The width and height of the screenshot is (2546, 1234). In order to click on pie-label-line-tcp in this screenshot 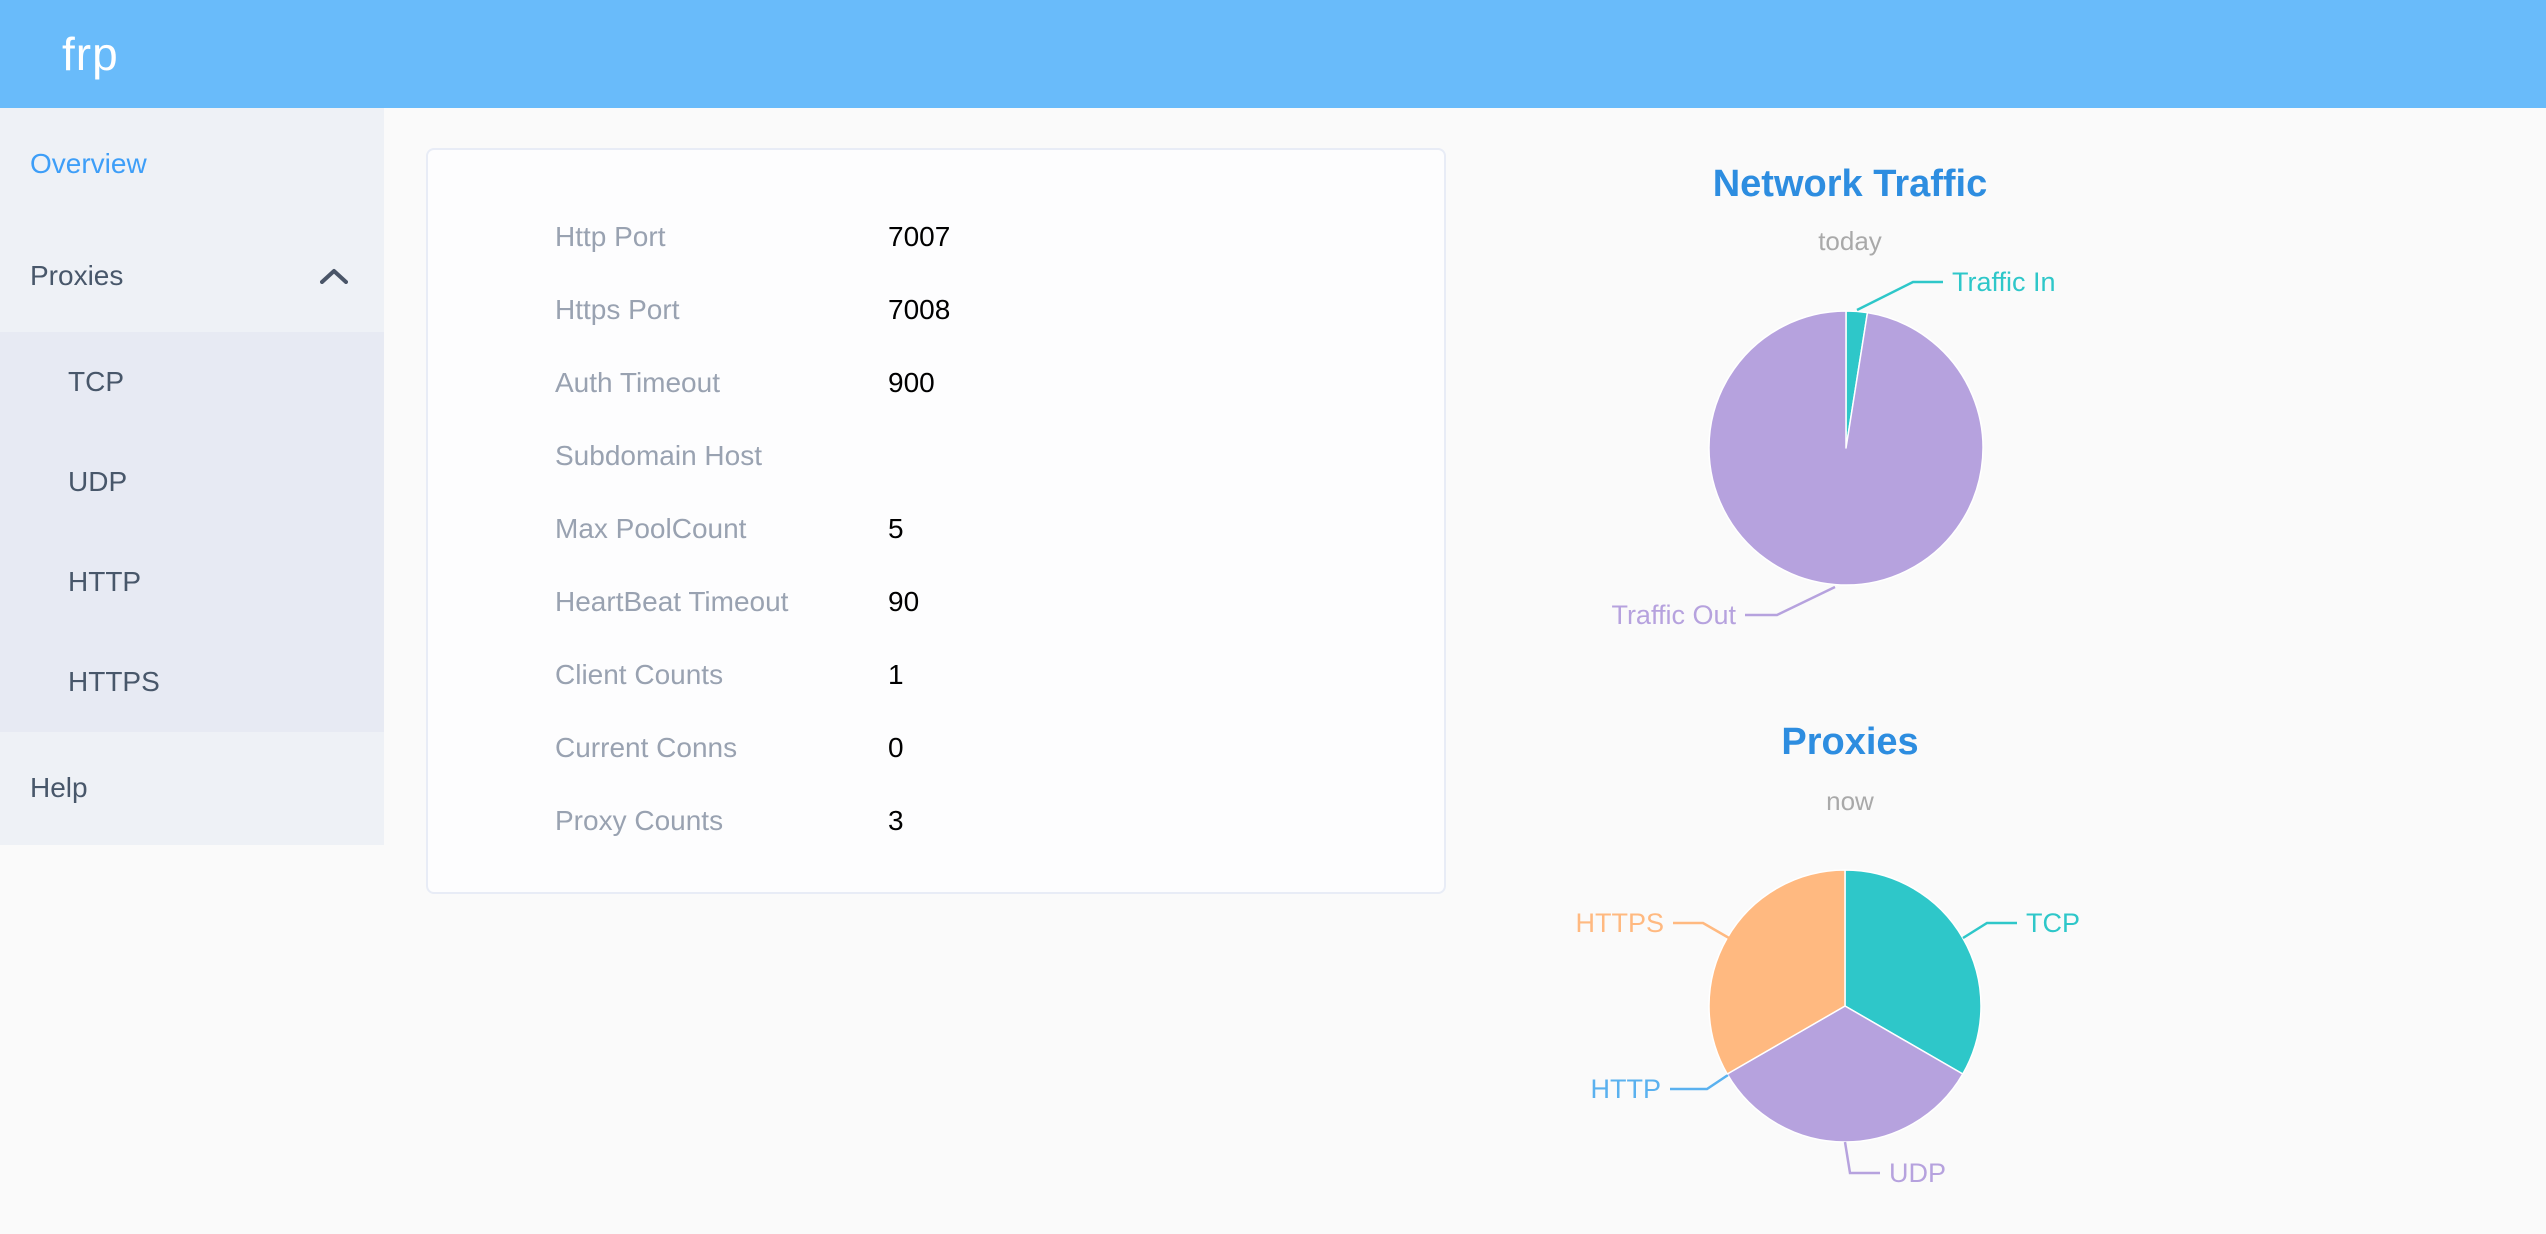, I will do `click(1989, 930)`.